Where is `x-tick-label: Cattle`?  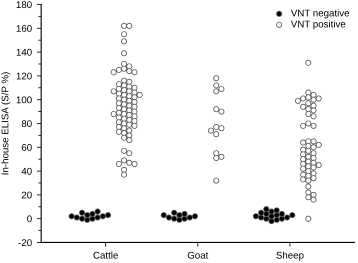
x-tick-label: Cattle is located at coordinates (105, 255).